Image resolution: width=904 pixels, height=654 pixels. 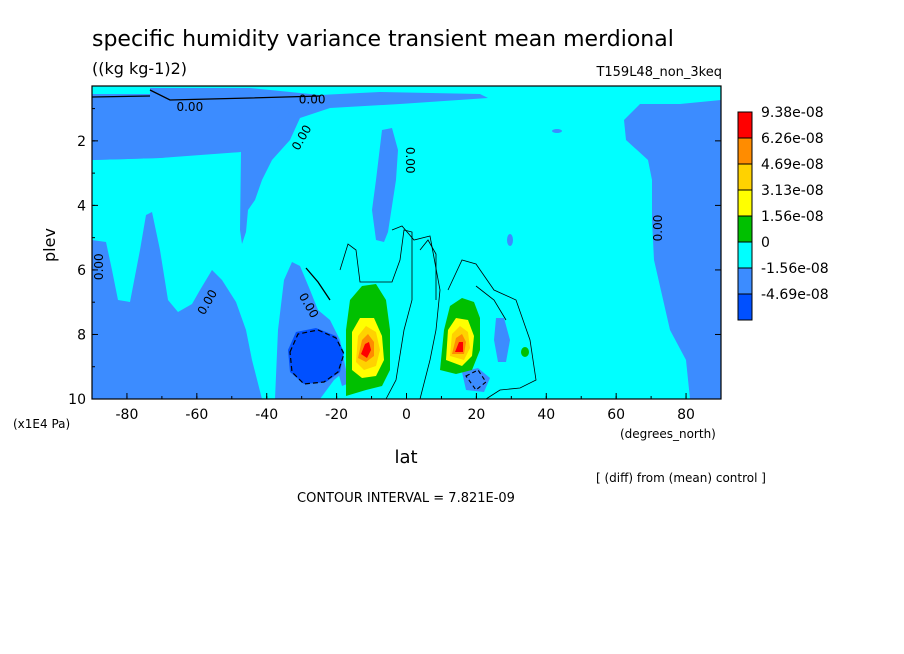 I want to click on colorbar-label: -4.69e-08, so click(x=795, y=295).